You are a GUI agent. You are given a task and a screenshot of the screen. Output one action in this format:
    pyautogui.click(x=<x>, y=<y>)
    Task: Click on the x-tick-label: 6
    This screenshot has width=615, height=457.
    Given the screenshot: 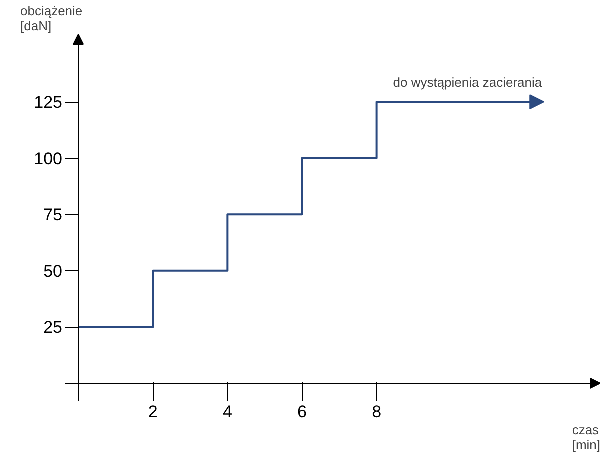 What is the action you would take?
    pyautogui.click(x=302, y=412)
    